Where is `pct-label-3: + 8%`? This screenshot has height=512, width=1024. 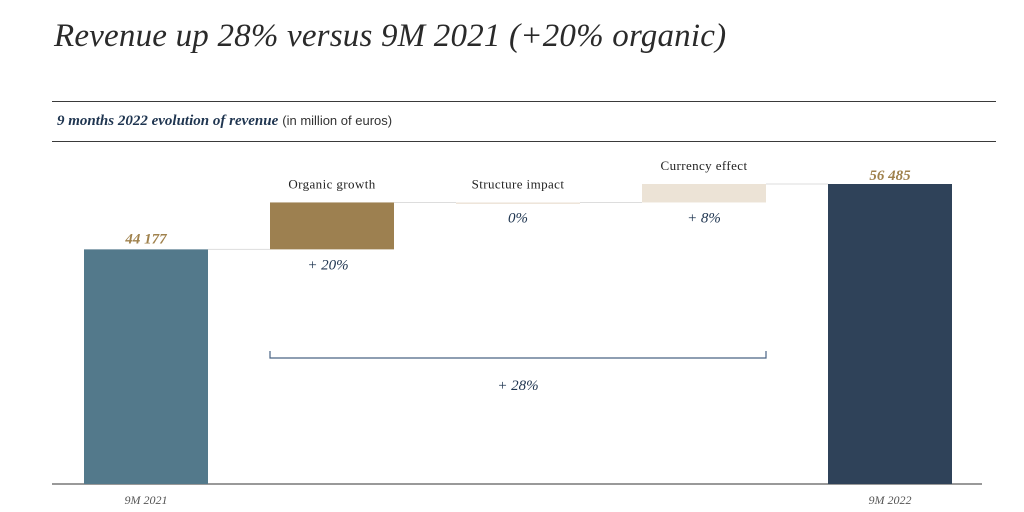 pct-label-3: + 8% is located at coordinates (704, 218).